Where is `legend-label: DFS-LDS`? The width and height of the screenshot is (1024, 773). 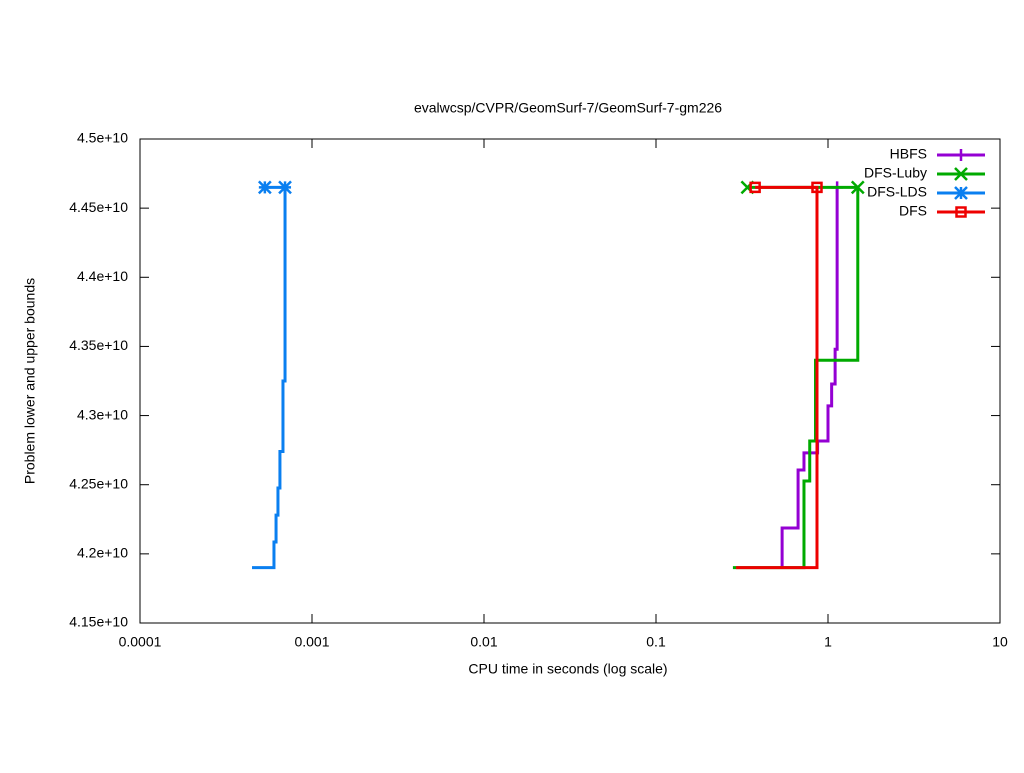
legend-label: DFS-LDS is located at coordinates (897, 192).